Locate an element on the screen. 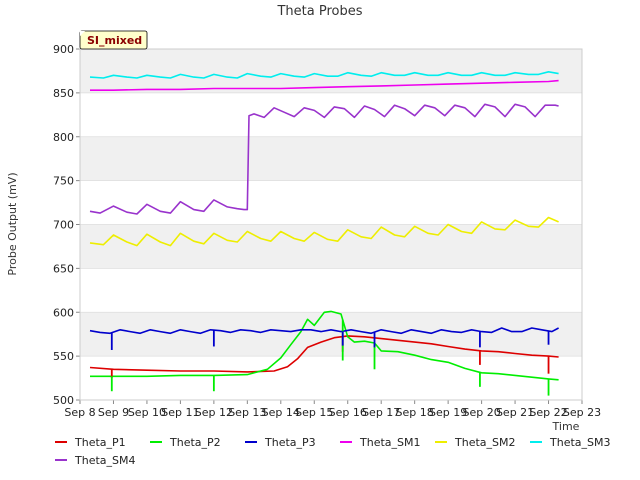  legend-label: Theta_SM1 is located at coordinates (389, 442).